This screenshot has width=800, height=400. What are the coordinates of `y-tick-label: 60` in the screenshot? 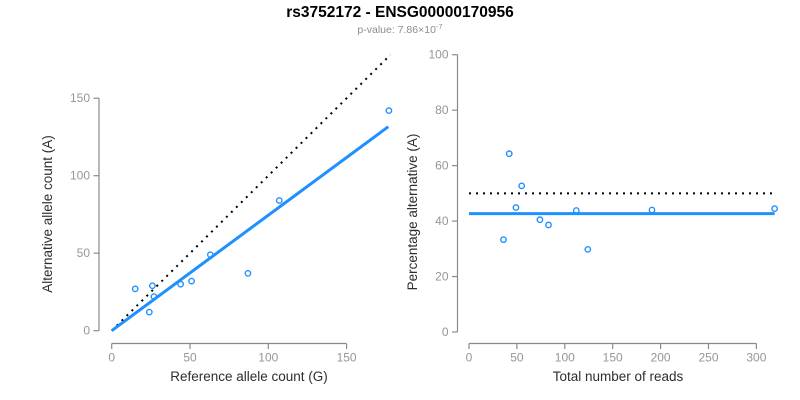 It's located at (442, 166).